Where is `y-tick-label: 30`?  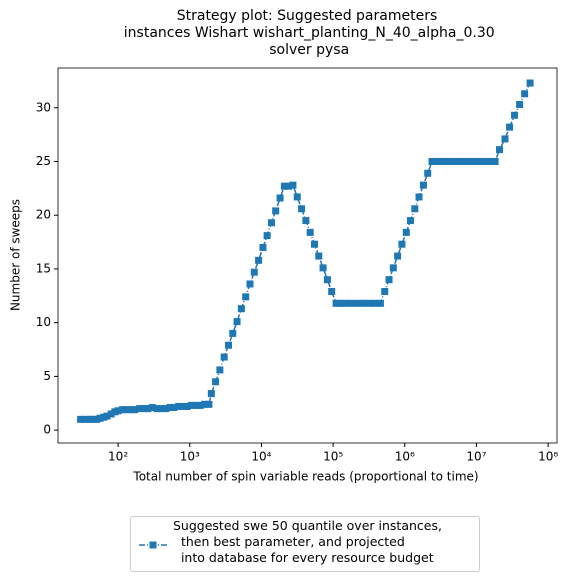
y-tick-label: 30 is located at coordinates (43, 107).